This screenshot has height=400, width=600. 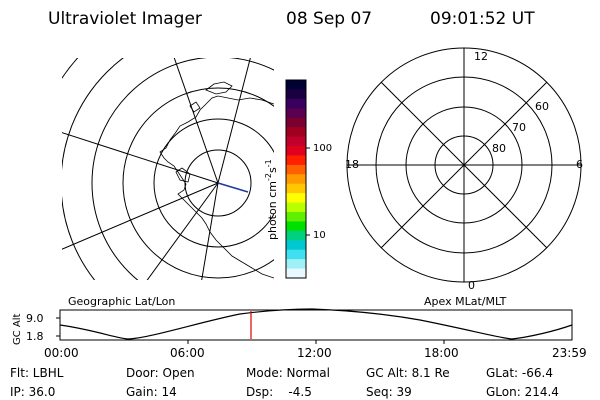 What do you see at coordinates (482, 19) in the screenshot?
I see `observation-time: 09:01:52 UT` at bounding box center [482, 19].